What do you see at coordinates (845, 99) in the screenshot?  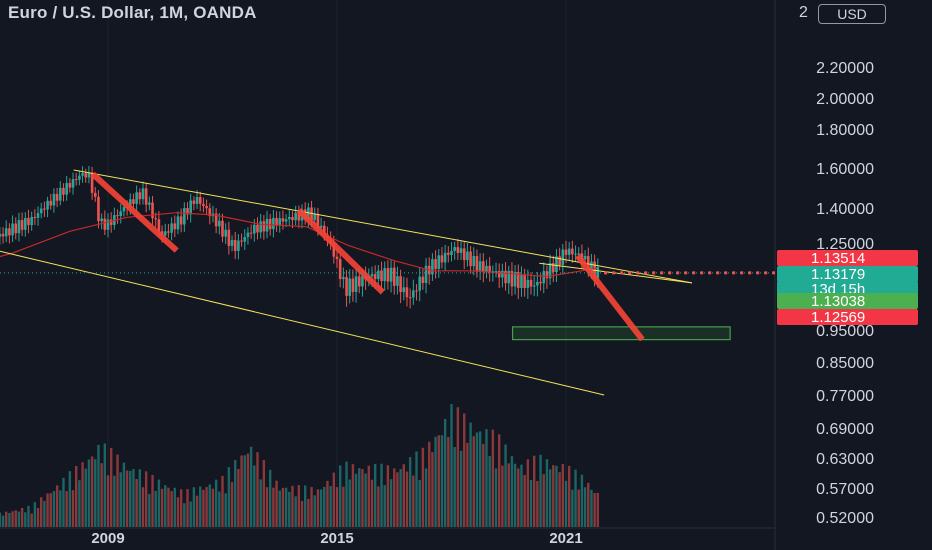 I see `y-tick-label: 2.00000` at bounding box center [845, 99].